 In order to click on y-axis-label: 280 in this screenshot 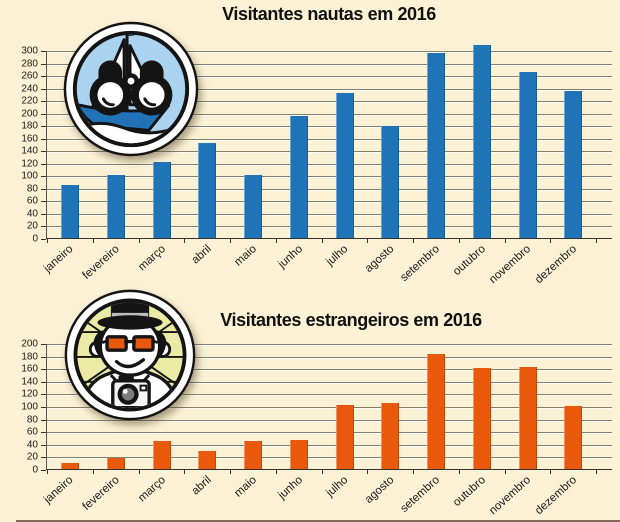, I will do `click(29, 64)`.